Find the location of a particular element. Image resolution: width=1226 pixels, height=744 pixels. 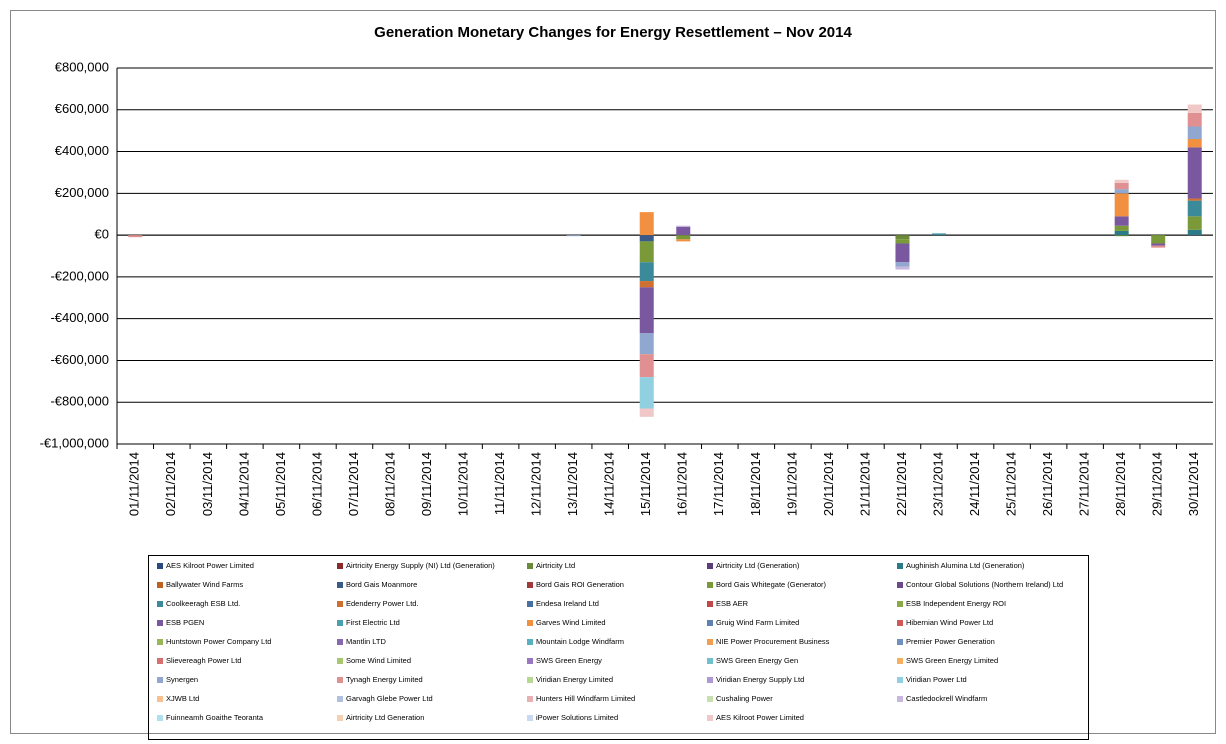

x-tick-label: 14/11/2014 is located at coordinates (609, 484).